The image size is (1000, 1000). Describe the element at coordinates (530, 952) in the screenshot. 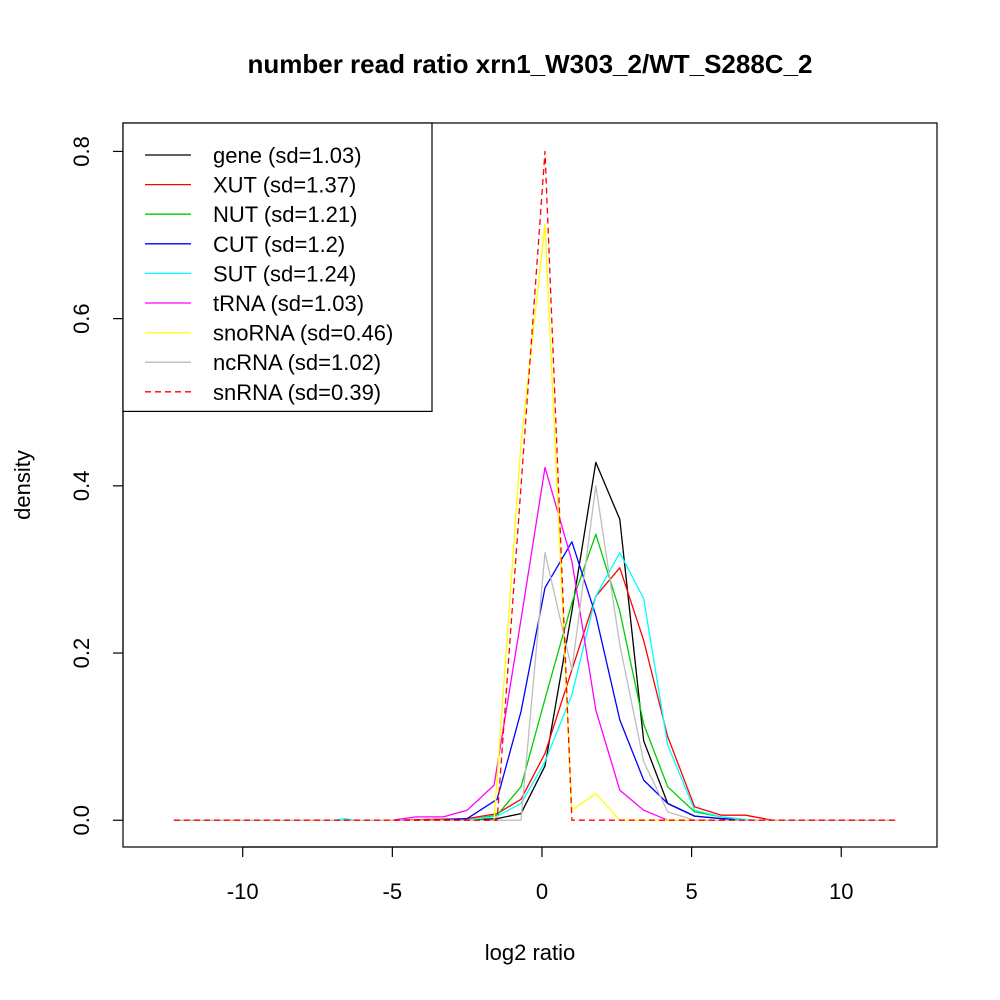

I see `x-axis-label: log2 ratio` at that location.